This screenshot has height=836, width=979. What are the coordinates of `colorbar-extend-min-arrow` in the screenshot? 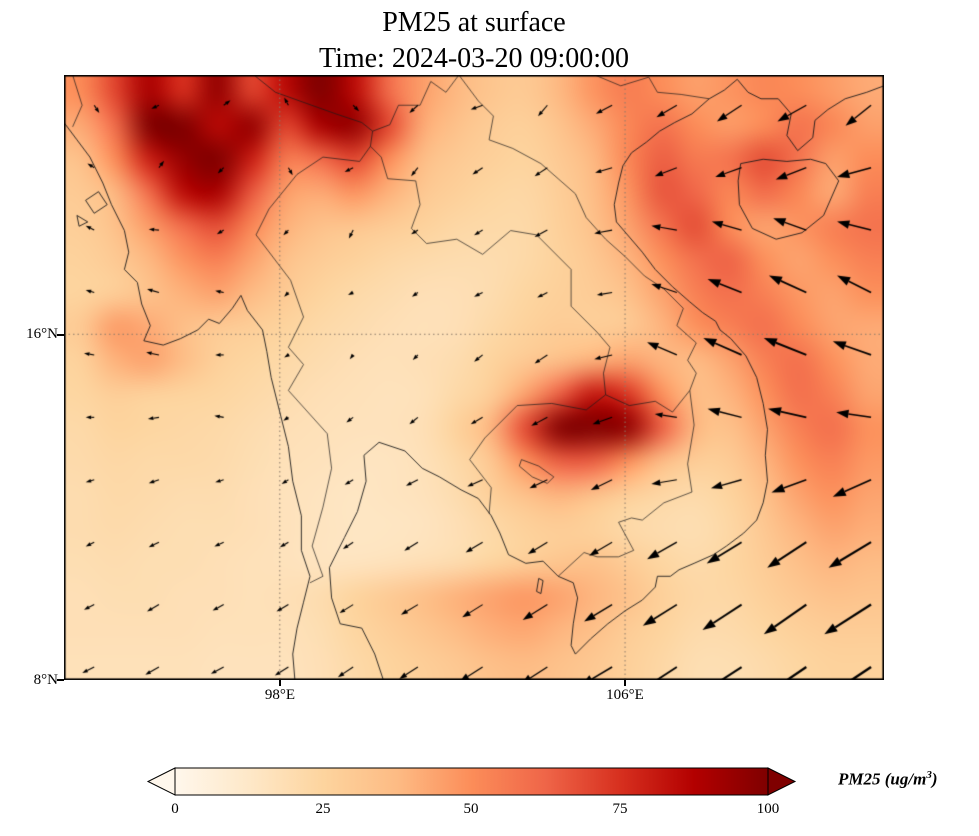 It's located at (161, 781).